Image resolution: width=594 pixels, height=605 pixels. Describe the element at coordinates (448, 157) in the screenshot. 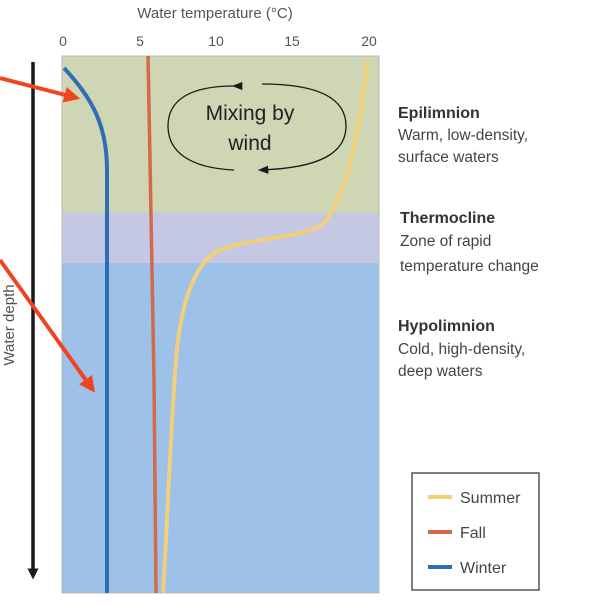

I see `epilimnion-desc: surface waters` at that location.